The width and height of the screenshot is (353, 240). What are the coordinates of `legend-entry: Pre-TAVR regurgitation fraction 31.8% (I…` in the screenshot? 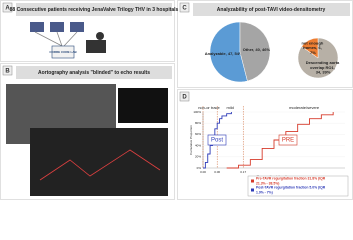 It's located at (291, 181).